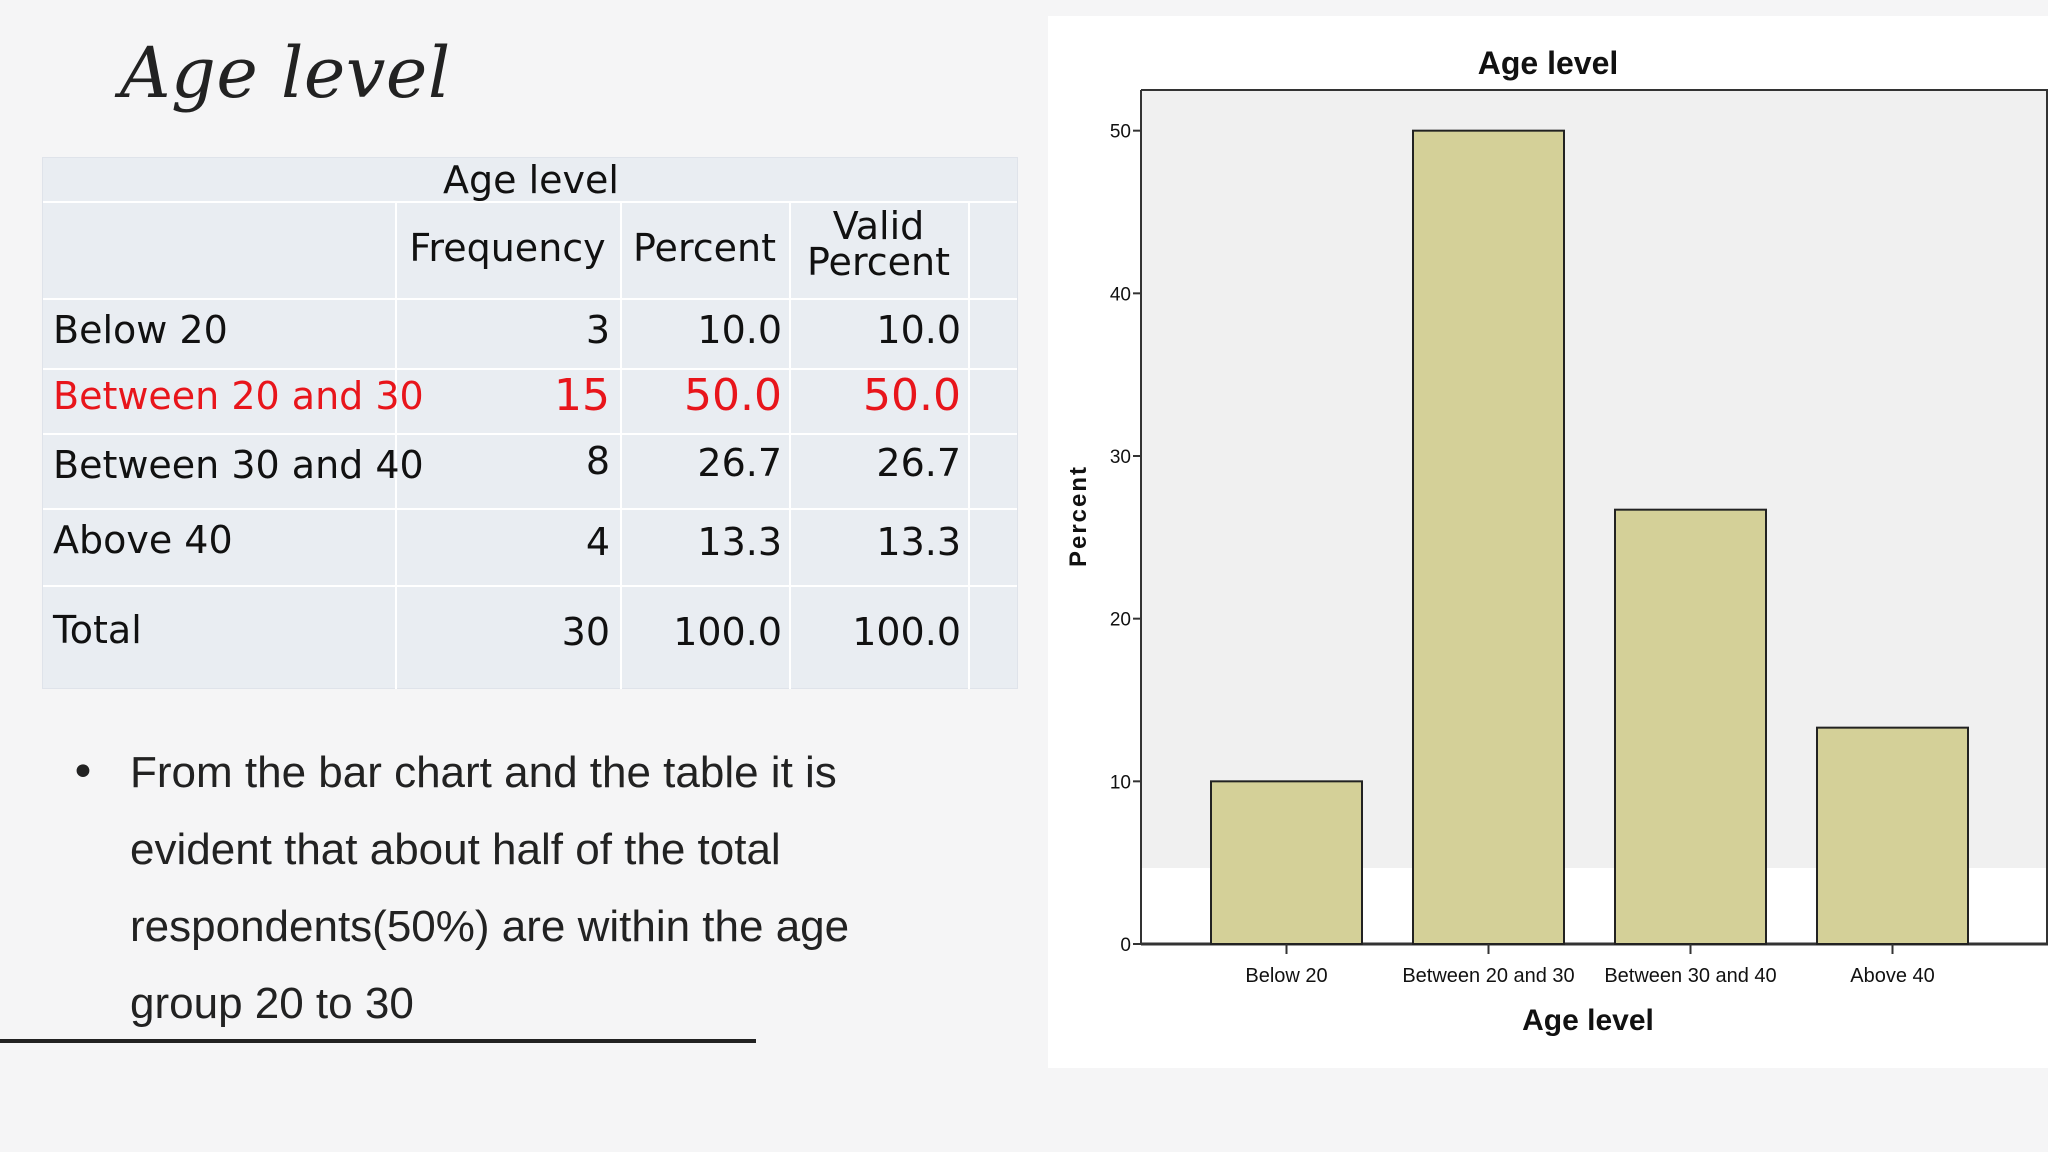 The width and height of the screenshot is (2048, 1152). Describe the element at coordinates (727, 632) in the screenshot. I see `row-percent-total: 100.0` at that location.